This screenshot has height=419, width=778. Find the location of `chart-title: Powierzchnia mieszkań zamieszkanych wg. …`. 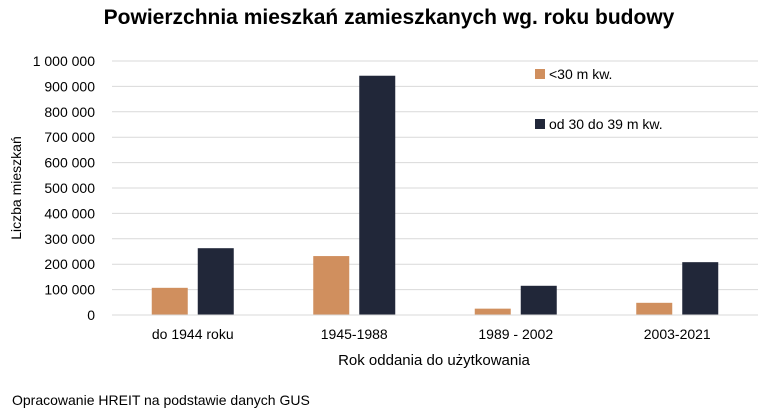

chart-title: Powierzchnia mieszkań zamieszkanych wg. … is located at coordinates (389, 17).